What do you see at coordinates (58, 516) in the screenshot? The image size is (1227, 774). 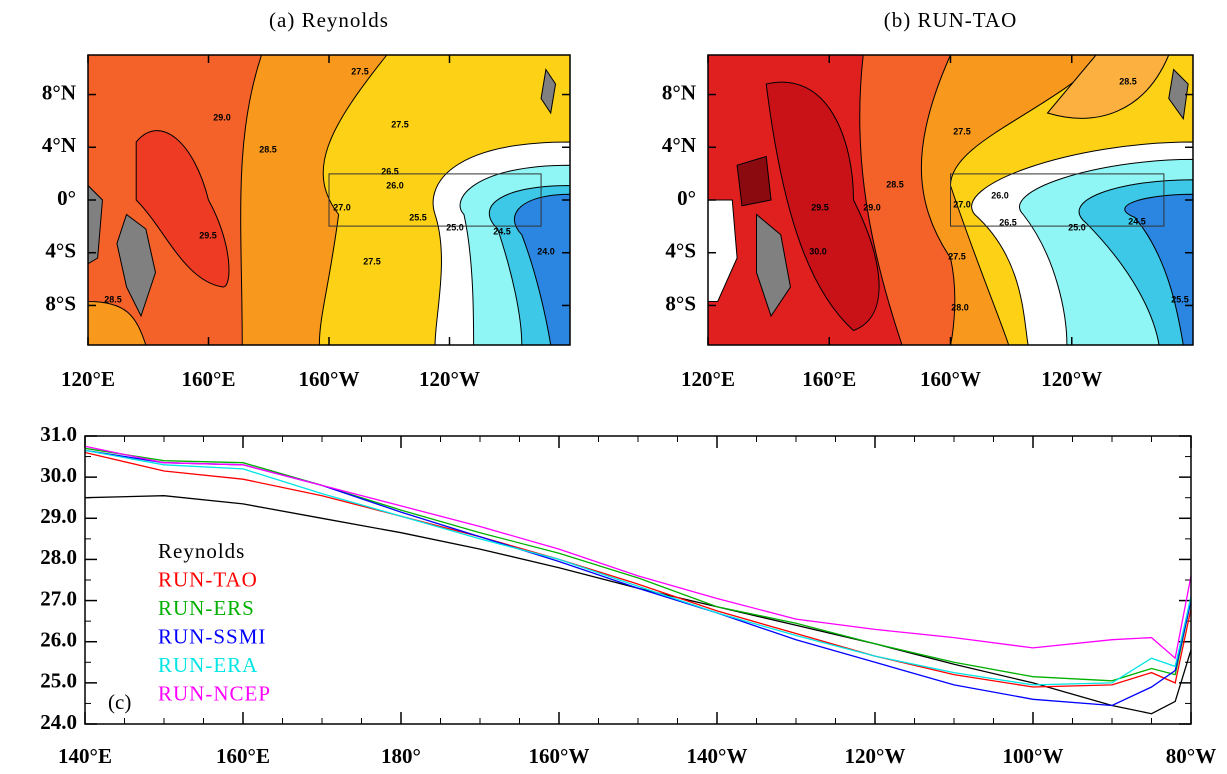 I see `y-tick-label: 29.0` at bounding box center [58, 516].